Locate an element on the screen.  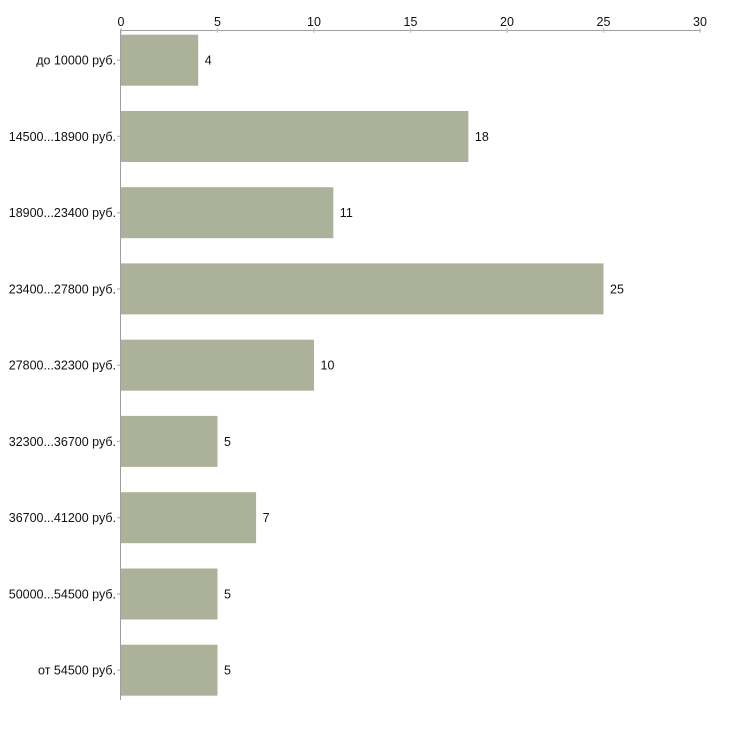
svg-text: 32300...36700 руб. is located at coordinates (62, 442).